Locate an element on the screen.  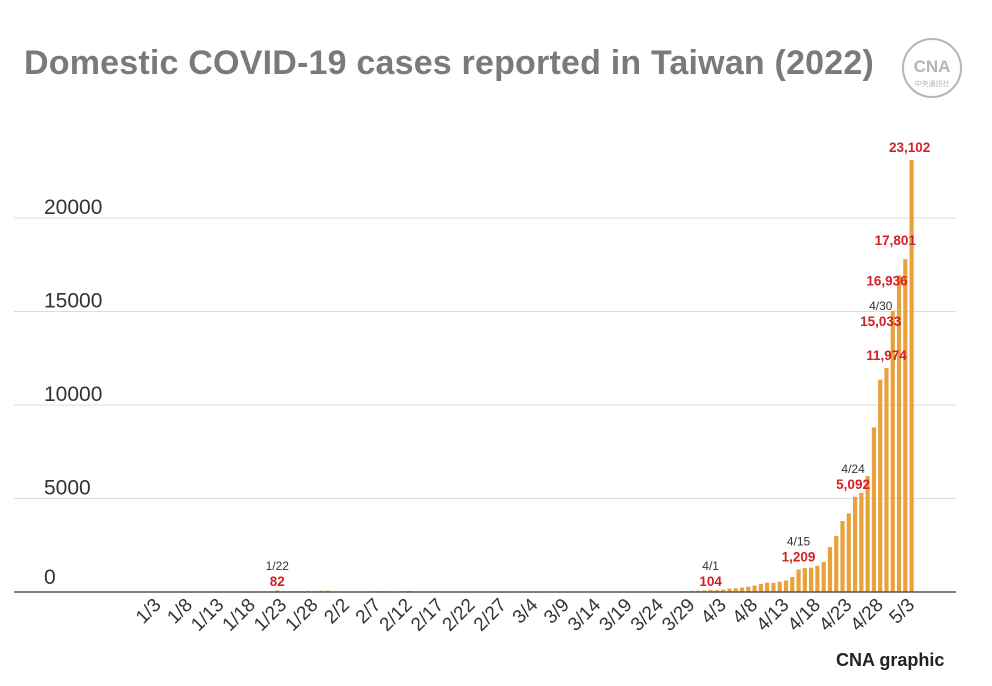
x-tick-label: 2/27 is located at coordinates (490, 615).